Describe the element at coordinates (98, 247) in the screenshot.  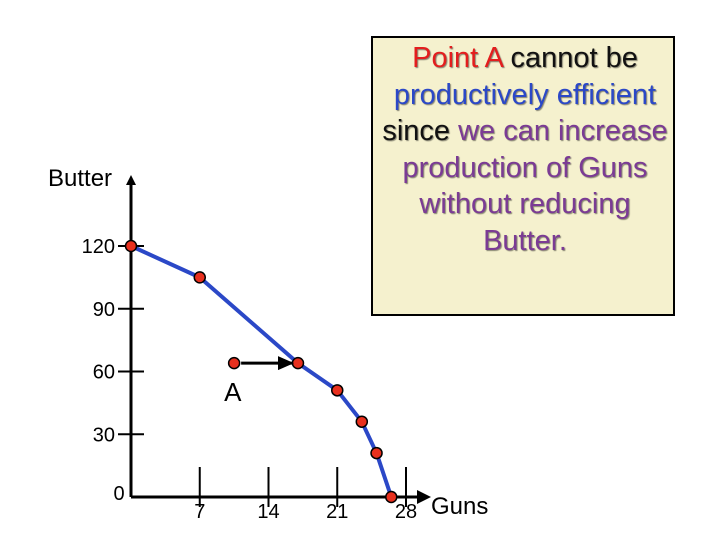
I see `y-tick-label: 120` at that location.